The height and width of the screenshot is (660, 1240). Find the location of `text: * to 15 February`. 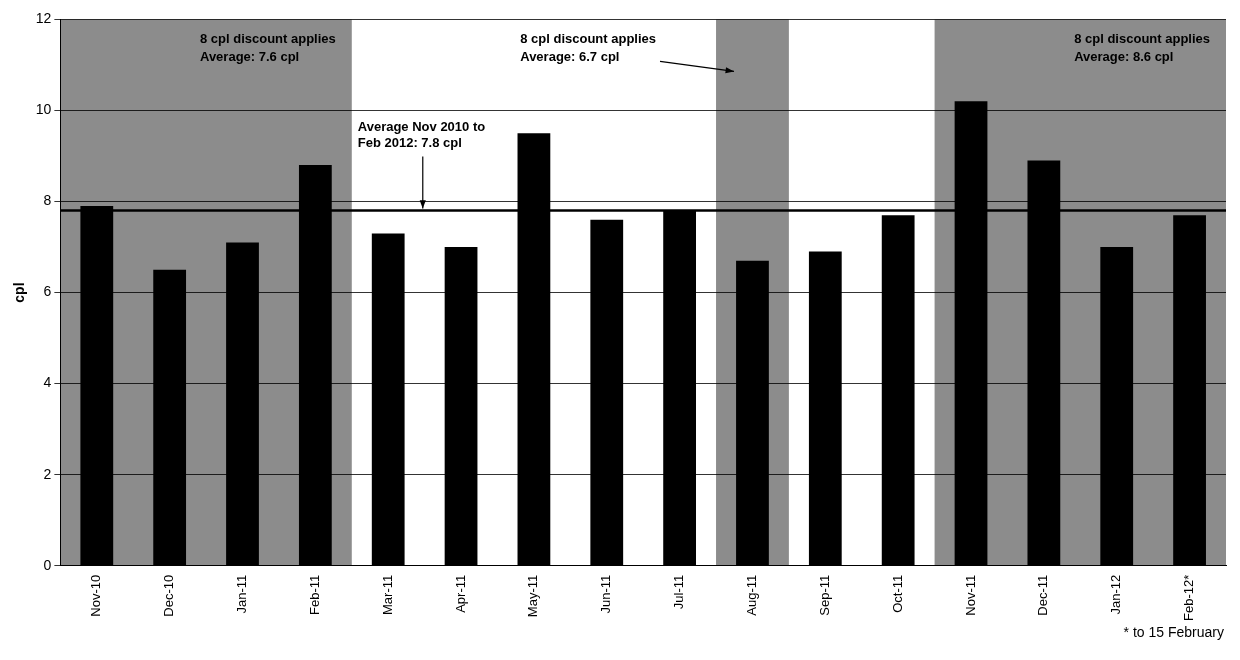

text: * to 15 February is located at coordinates (1173, 632).